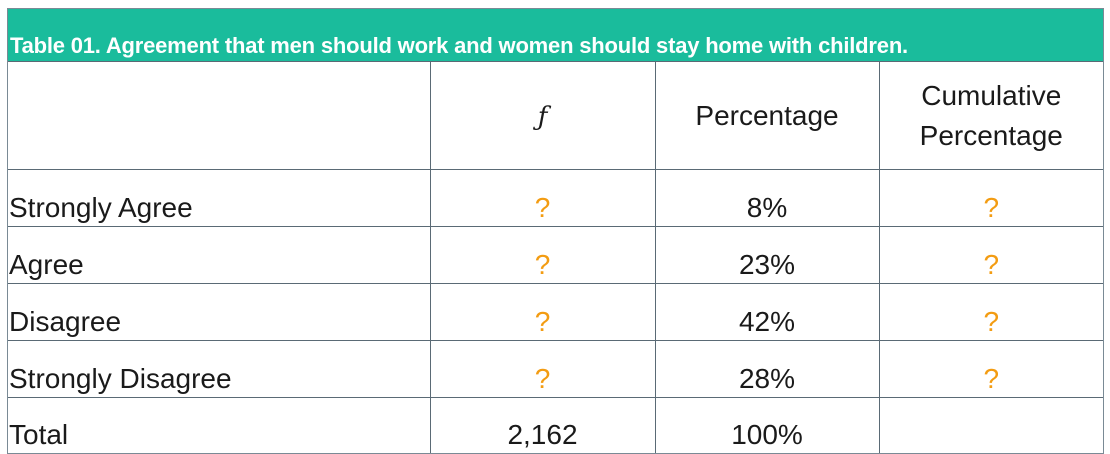 The image size is (1110, 454). Describe the element at coordinates (542, 425) in the screenshot. I see `total-frequency: 2,162` at that location.